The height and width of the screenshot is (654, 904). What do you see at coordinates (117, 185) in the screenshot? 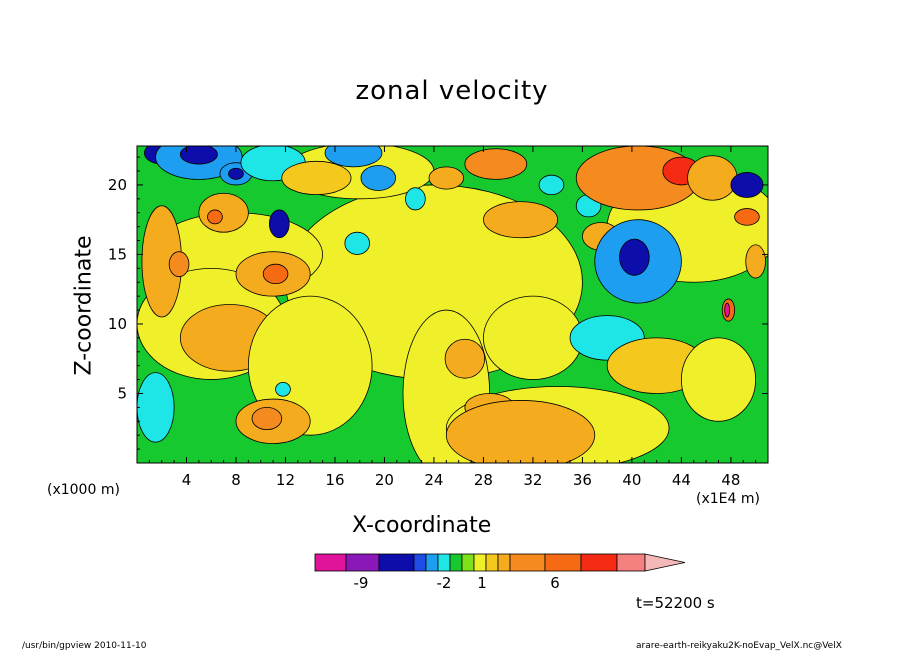
I see `y-tick-label: 20` at bounding box center [117, 185].